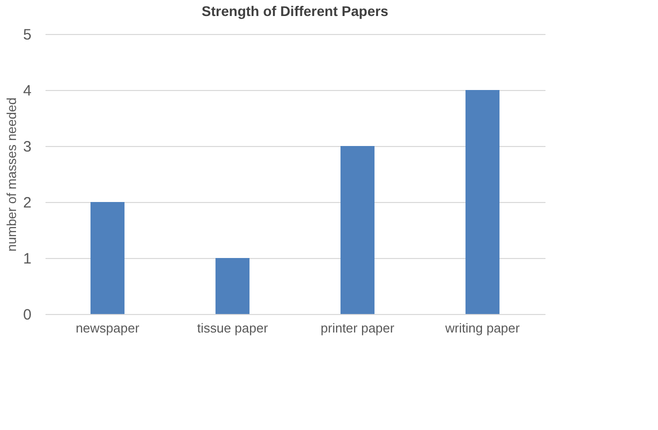 Image resolution: width=658 pixels, height=430 pixels. I want to click on x-tick-label: printer paper, so click(358, 328).